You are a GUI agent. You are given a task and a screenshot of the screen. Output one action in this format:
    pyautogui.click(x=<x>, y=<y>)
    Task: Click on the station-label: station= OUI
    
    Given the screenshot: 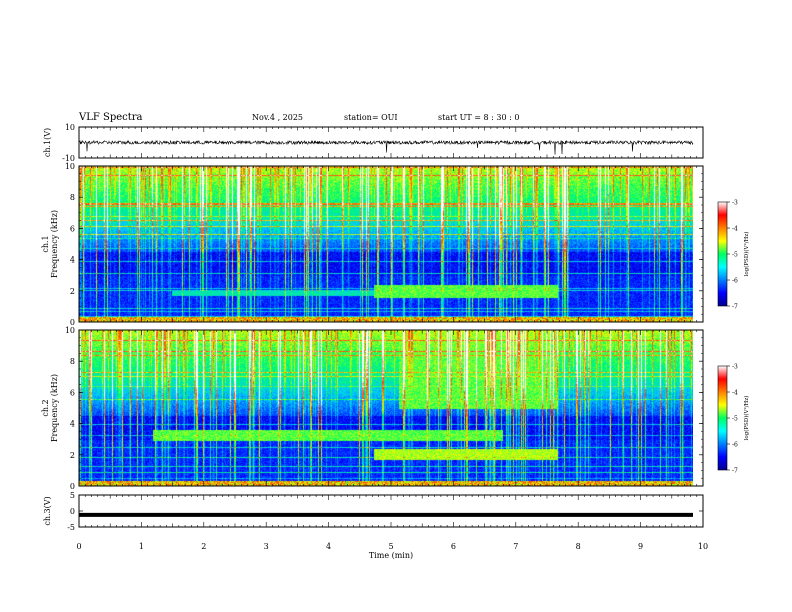 What is the action you would take?
    pyautogui.click(x=371, y=117)
    